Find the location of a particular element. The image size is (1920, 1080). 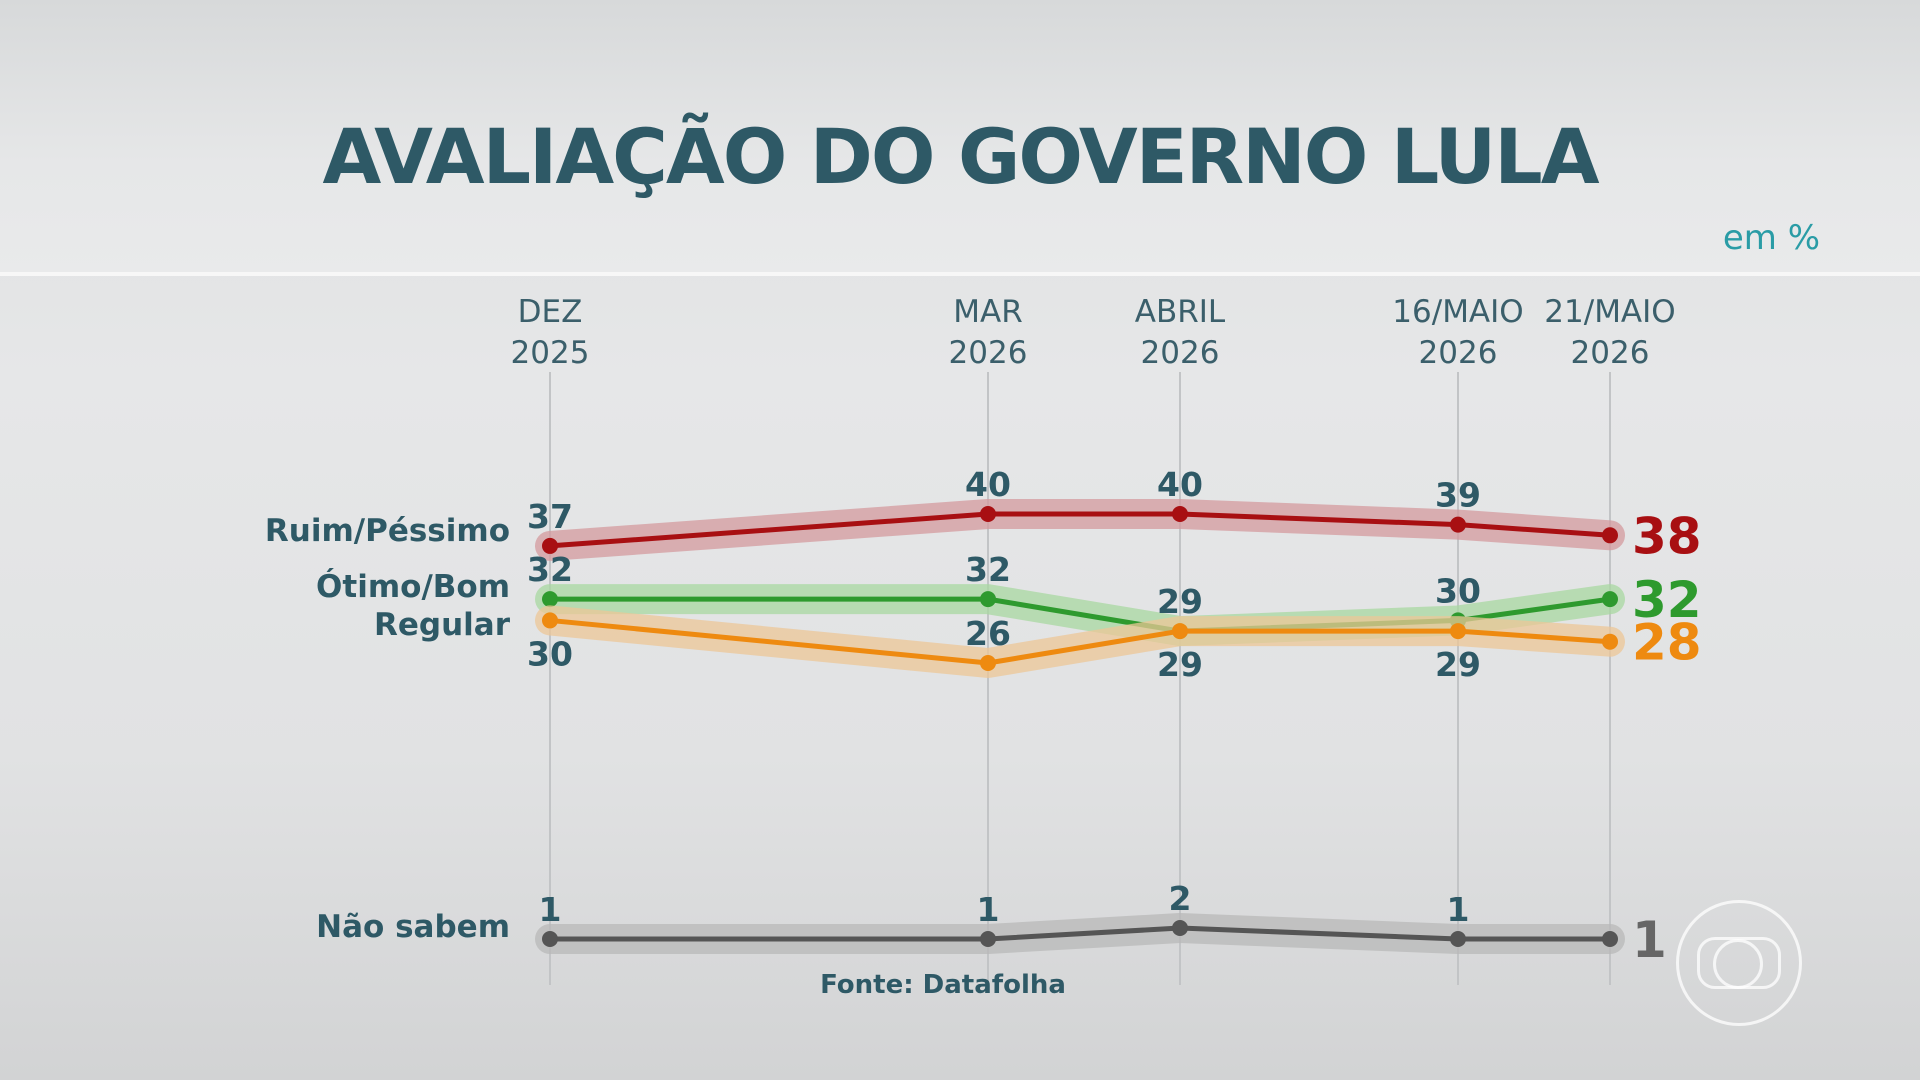

data-label: 37 is located at coordinates (550, 516).